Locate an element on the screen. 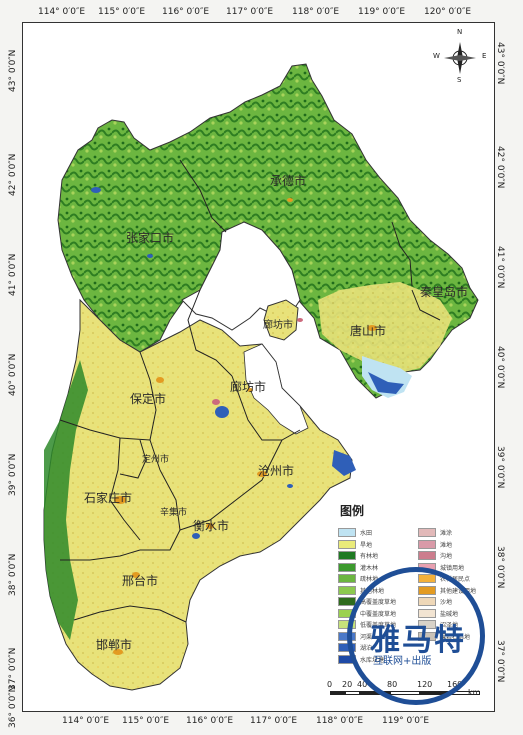 The height and width of the screenshot is (735, 523). label-xinji: 辛集市 is located at coordinates (174, 513).